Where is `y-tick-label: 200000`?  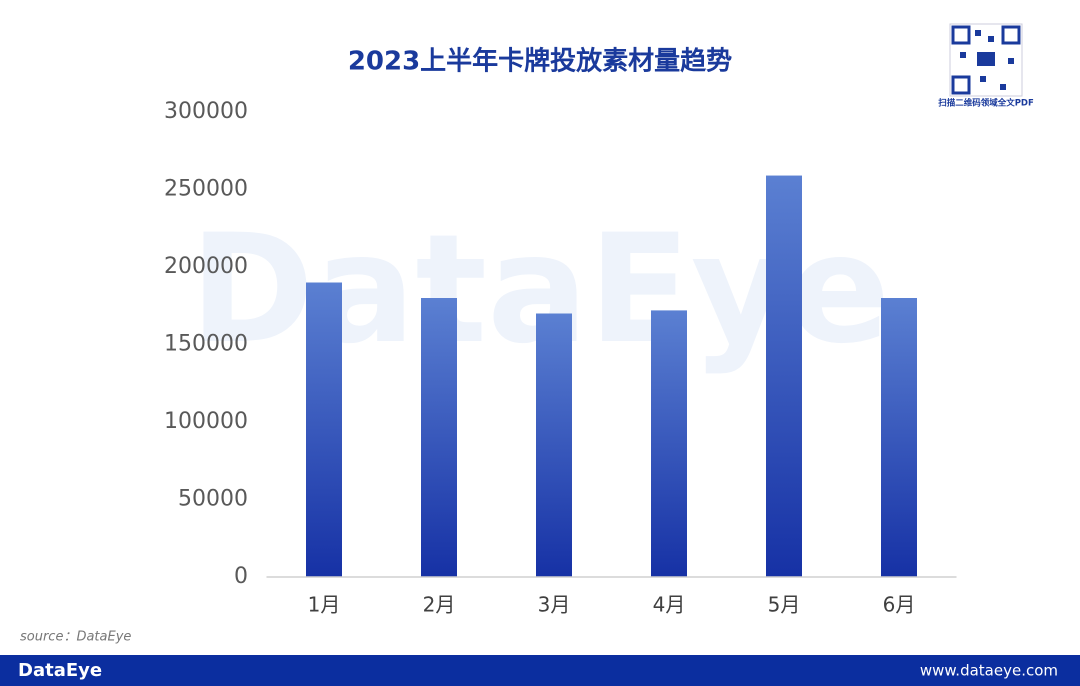
y-tick-label: 200000 is located at coordinates (206, 266).